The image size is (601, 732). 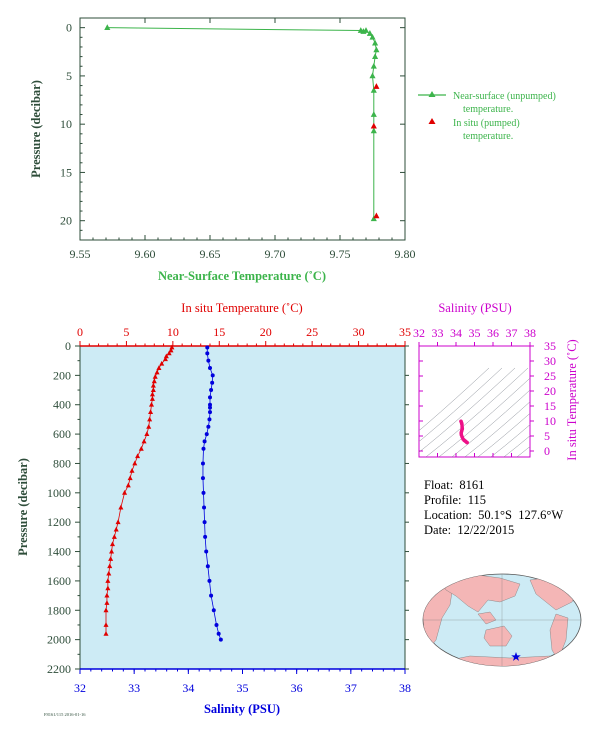 What do you see at coordinates (432, 94) in the screenshot?
I see `legend-marker-near-surface` at bounding box center [432, 94].